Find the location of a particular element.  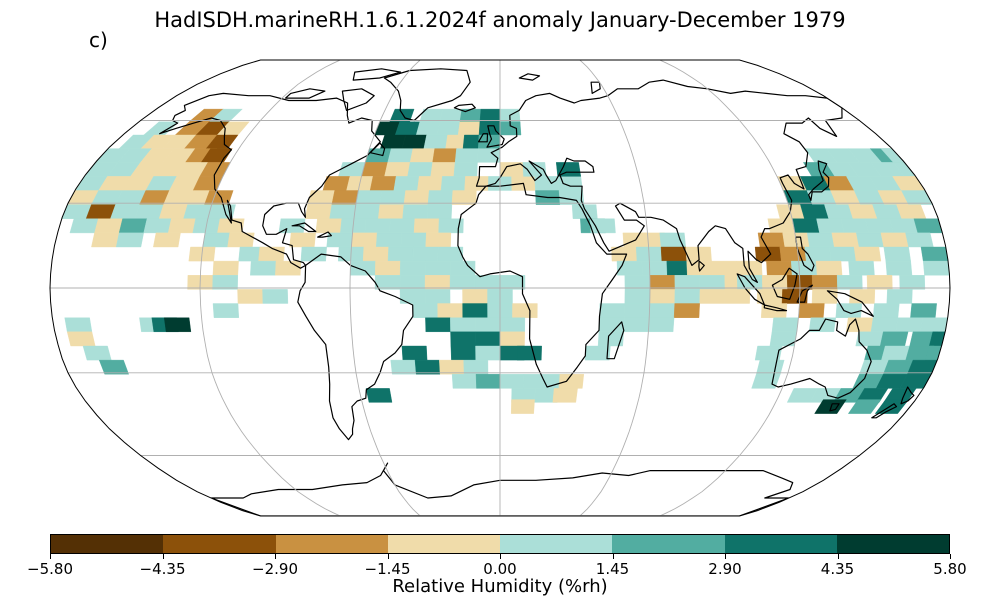

graticule-line is located at coordinates (385, 288).